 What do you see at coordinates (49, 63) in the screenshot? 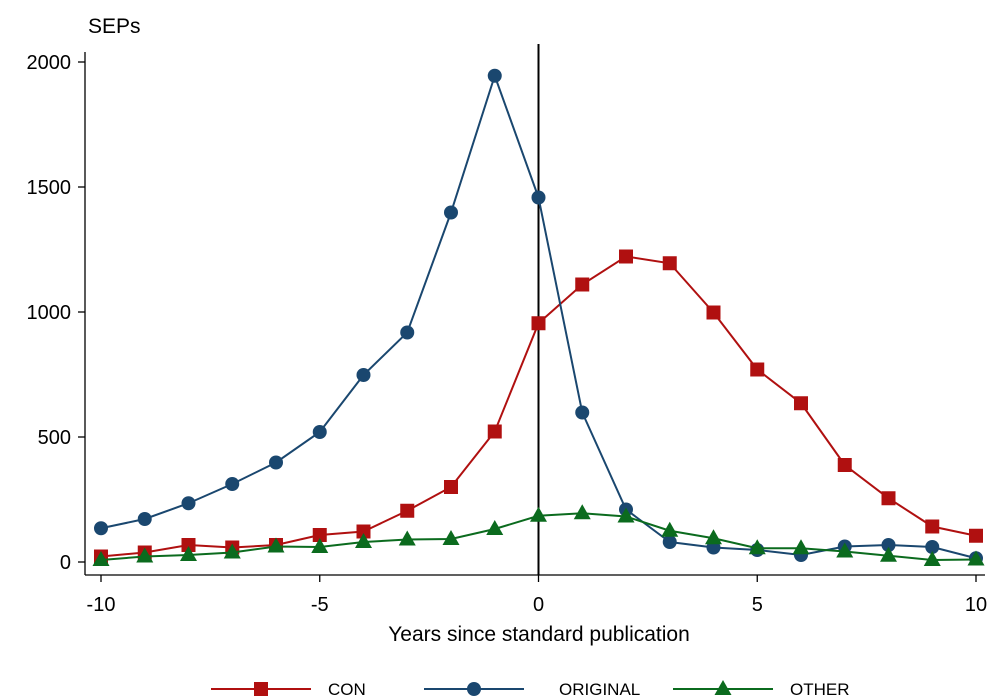
I see `y-tick-label: 2000` at bounding box center [49, 63].